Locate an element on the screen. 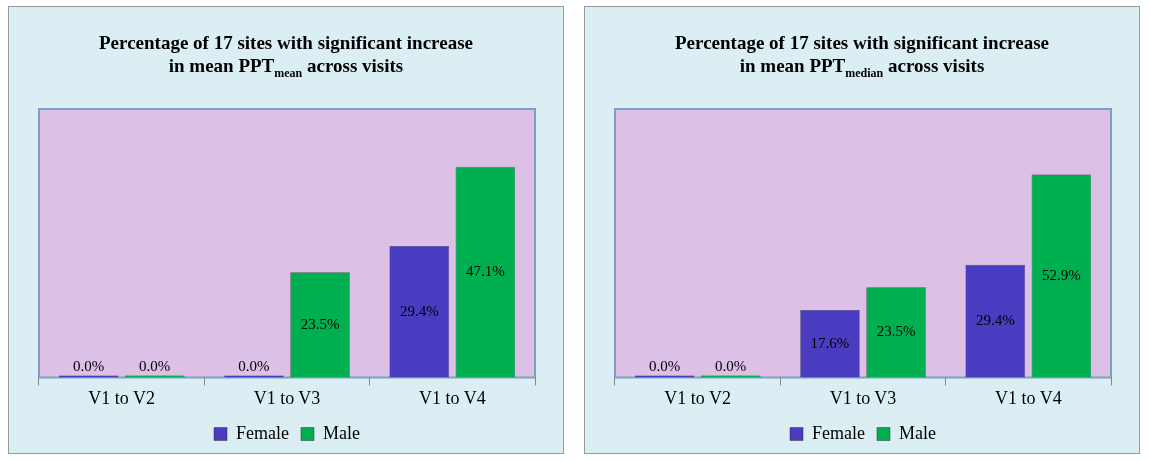  data-label: 52.9% is located at coordinates (1061, 274).